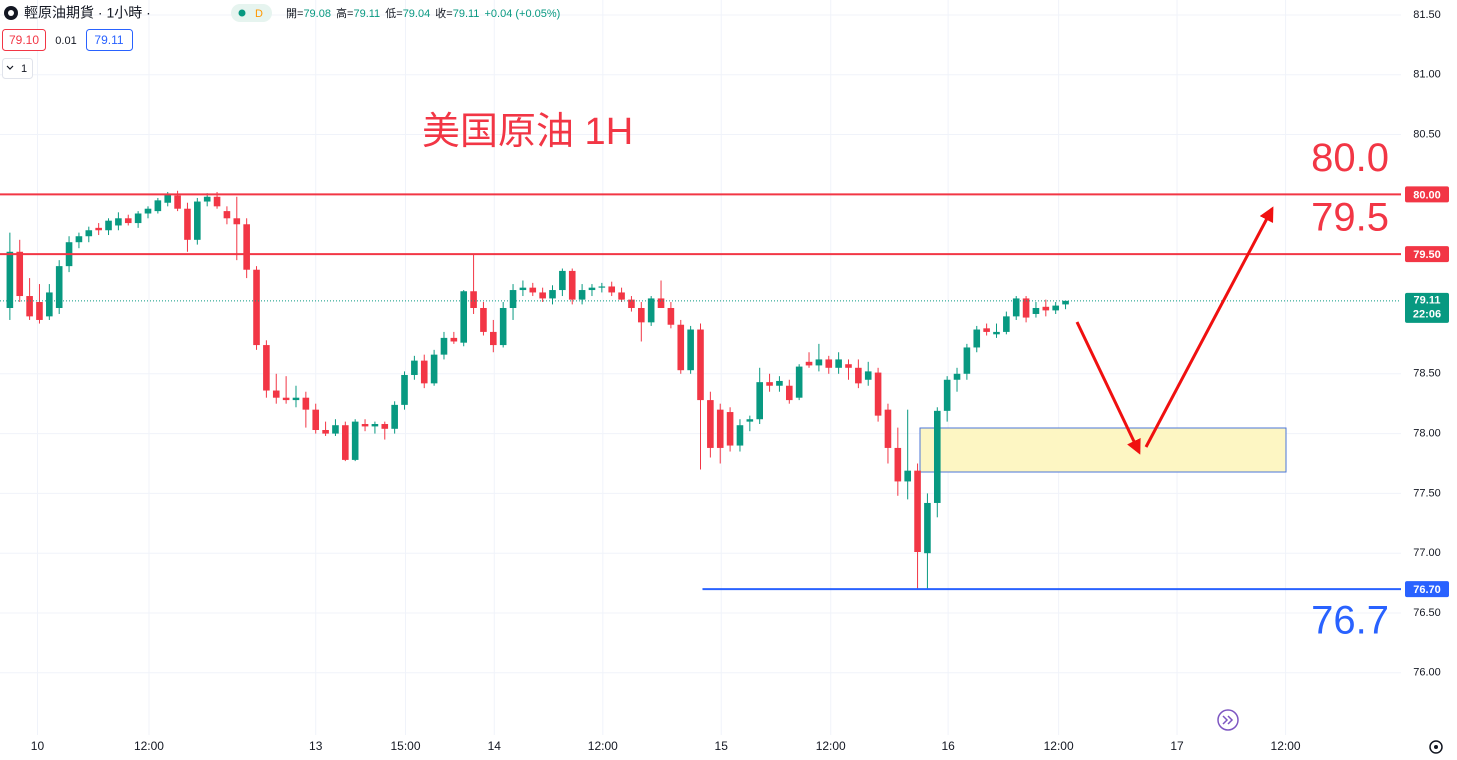  Describe the element at coordinates (1228, 720) in the screenshot. I see `goto-live` at that location.